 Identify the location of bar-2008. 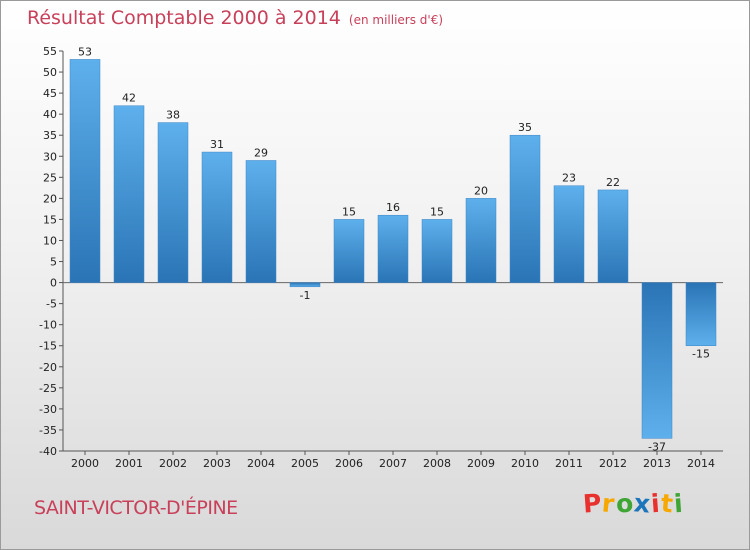
(437, 251).